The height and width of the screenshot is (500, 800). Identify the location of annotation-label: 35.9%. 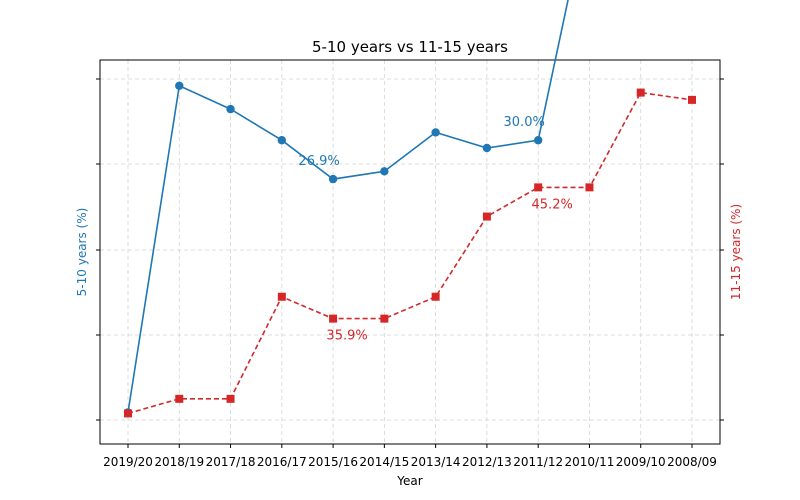
(346, 336).